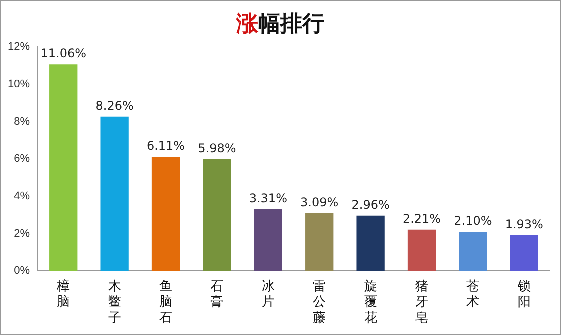 The image size is (561, 335). What do you see at coordinates (473, 294) in the screenshot?
I see `x-tick-label: 苍术` at bounding box center [473, 294].